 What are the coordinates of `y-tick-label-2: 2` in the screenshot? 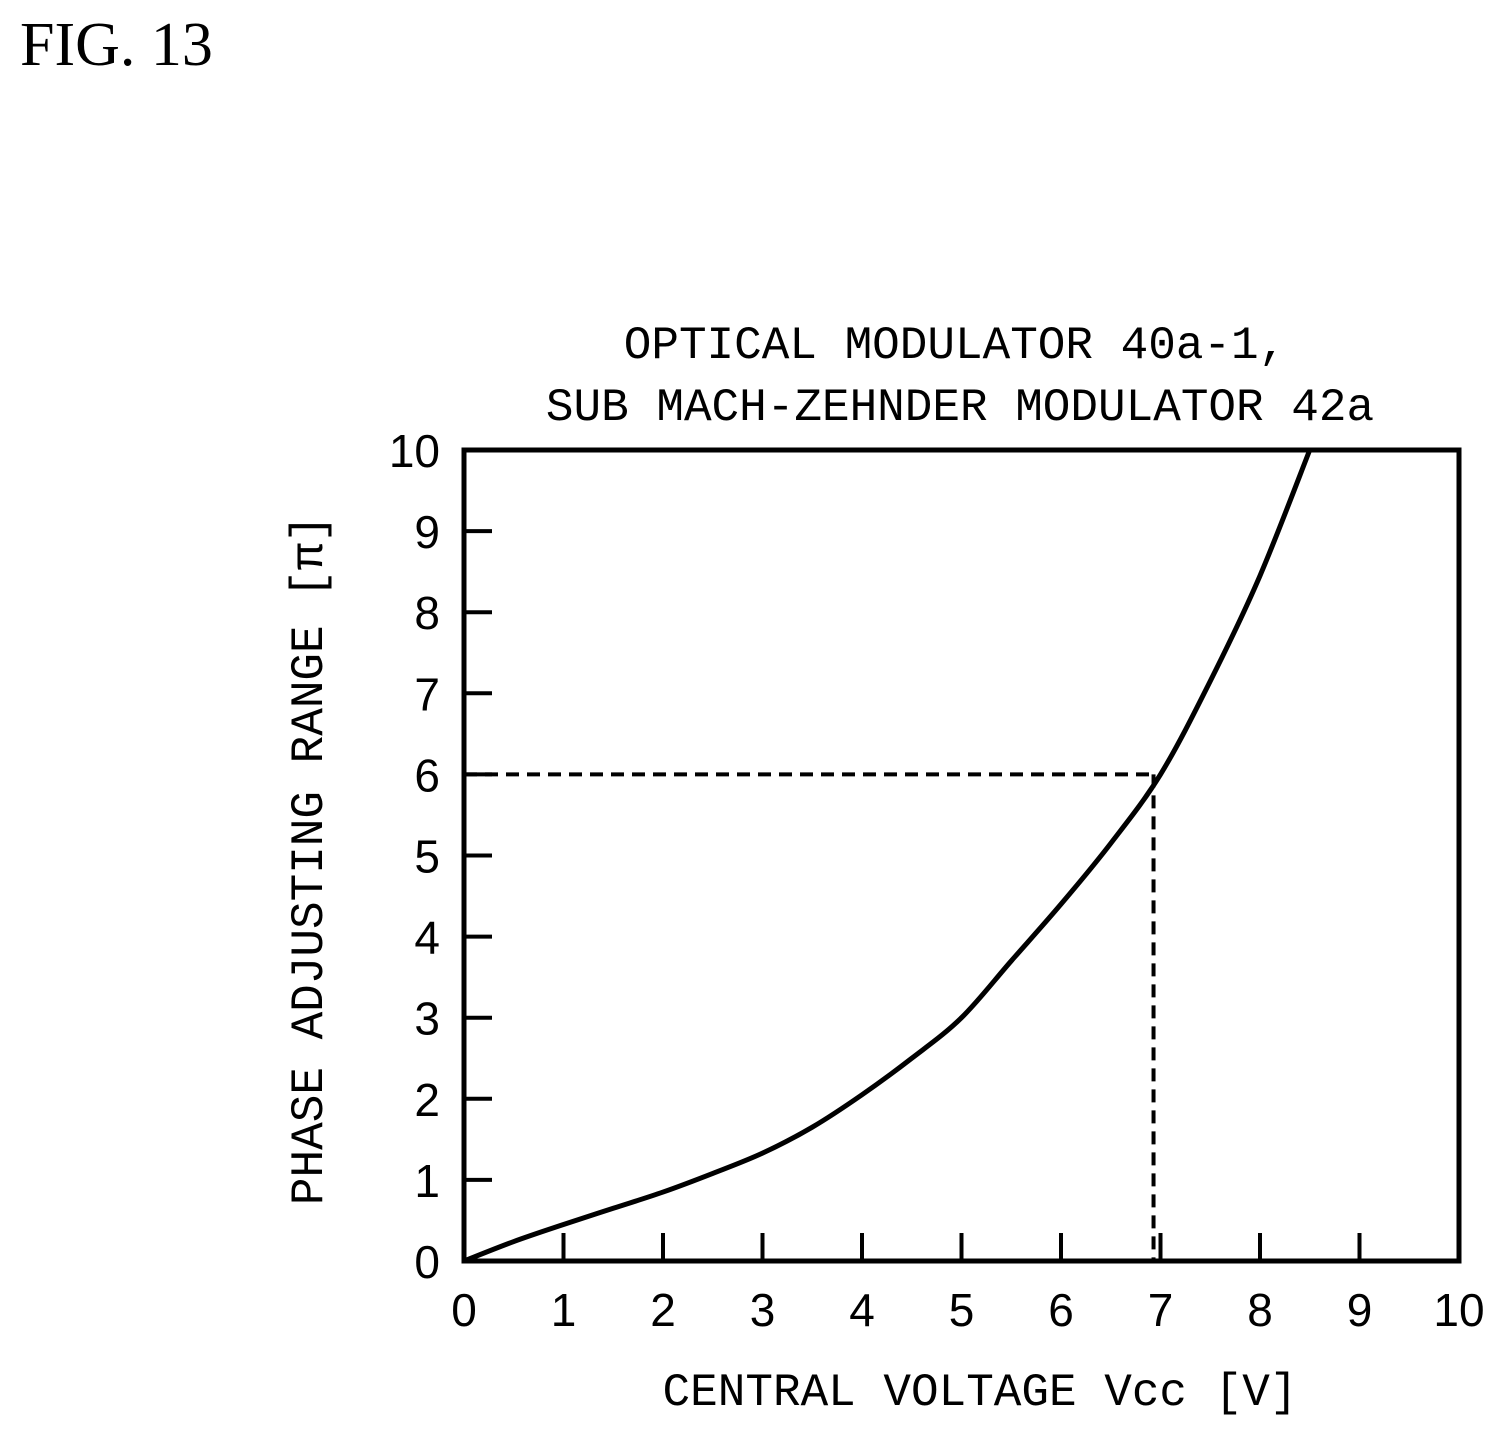 It's located at (427, 1100).